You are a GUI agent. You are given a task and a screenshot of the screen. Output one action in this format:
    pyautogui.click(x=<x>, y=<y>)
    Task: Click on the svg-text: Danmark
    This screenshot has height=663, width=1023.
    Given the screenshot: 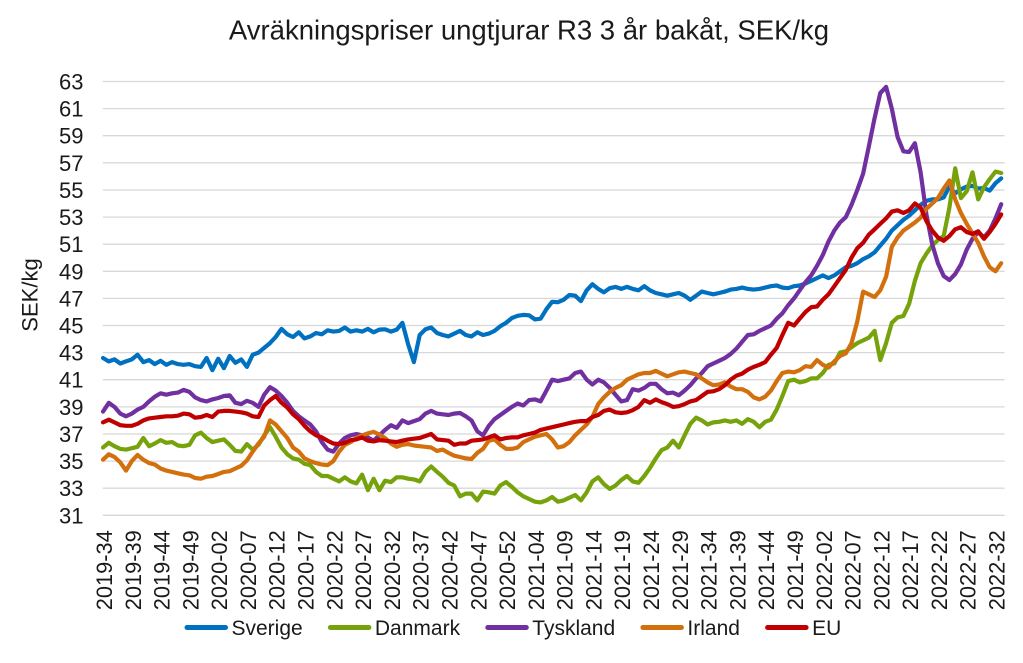 What is the action you would take?
    pyautogui.click(x=418, y=628)
    